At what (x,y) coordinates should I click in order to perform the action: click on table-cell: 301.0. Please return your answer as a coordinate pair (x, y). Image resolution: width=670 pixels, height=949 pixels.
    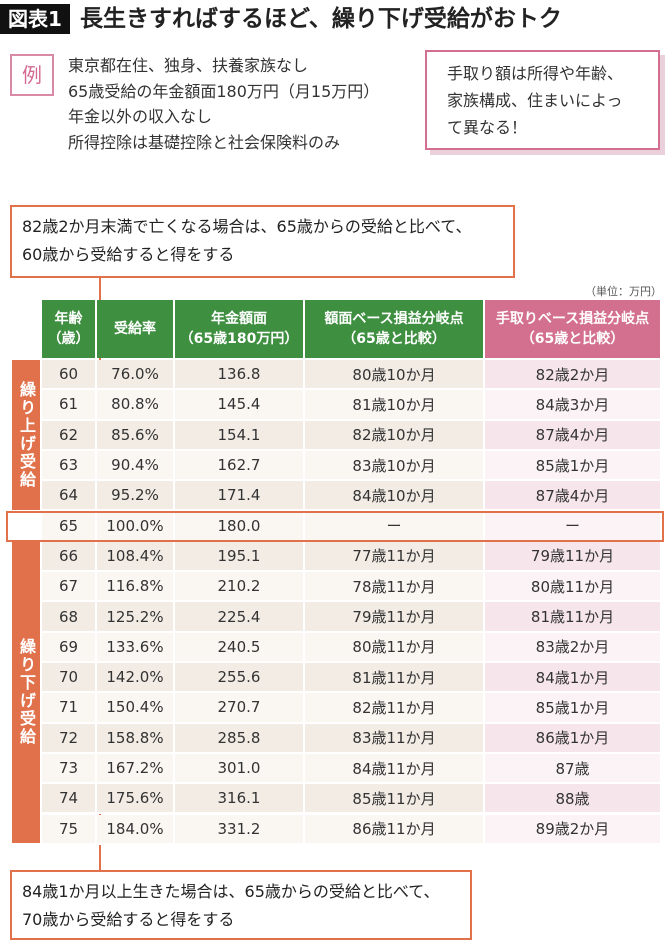
    Looking at the image, I should click on (240, 769).